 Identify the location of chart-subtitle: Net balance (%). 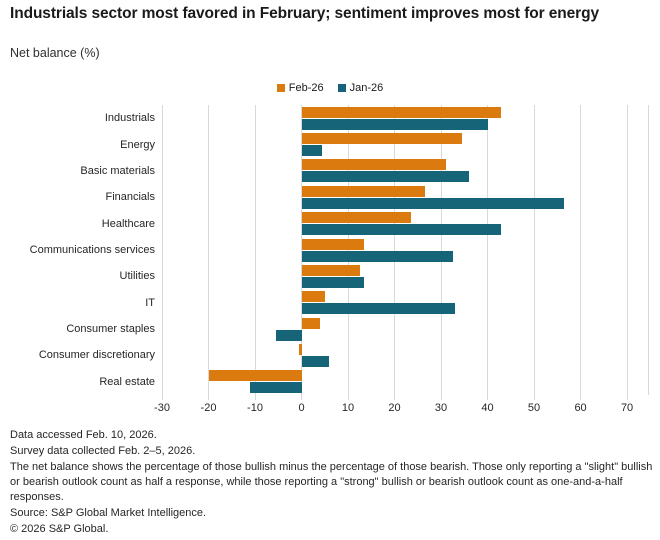
(55, 53).